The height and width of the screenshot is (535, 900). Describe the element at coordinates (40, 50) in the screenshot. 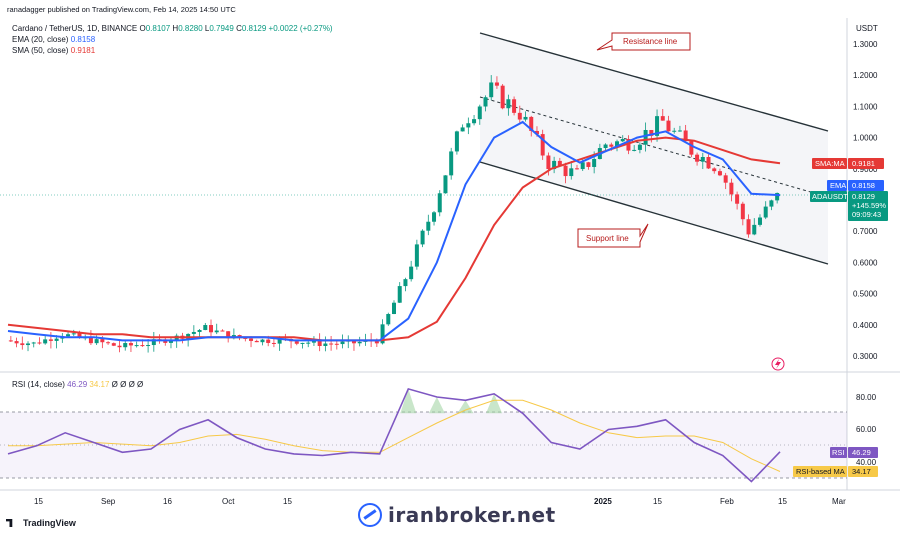

I see `sma-legend-label: SMA (50, close)` at that location.